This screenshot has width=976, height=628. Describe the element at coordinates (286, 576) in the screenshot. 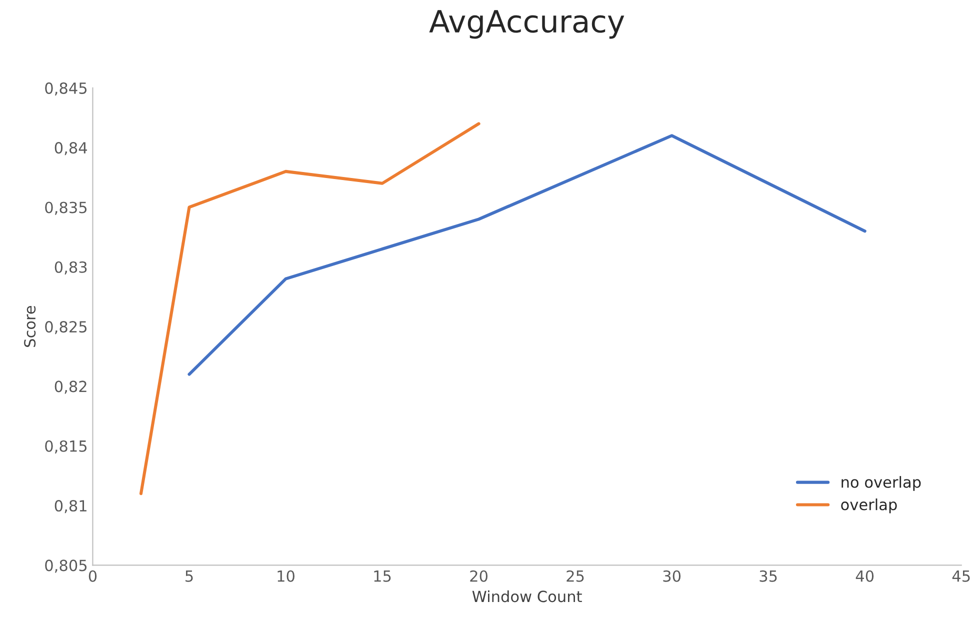

I see `x-tick-label: 10` at that location.